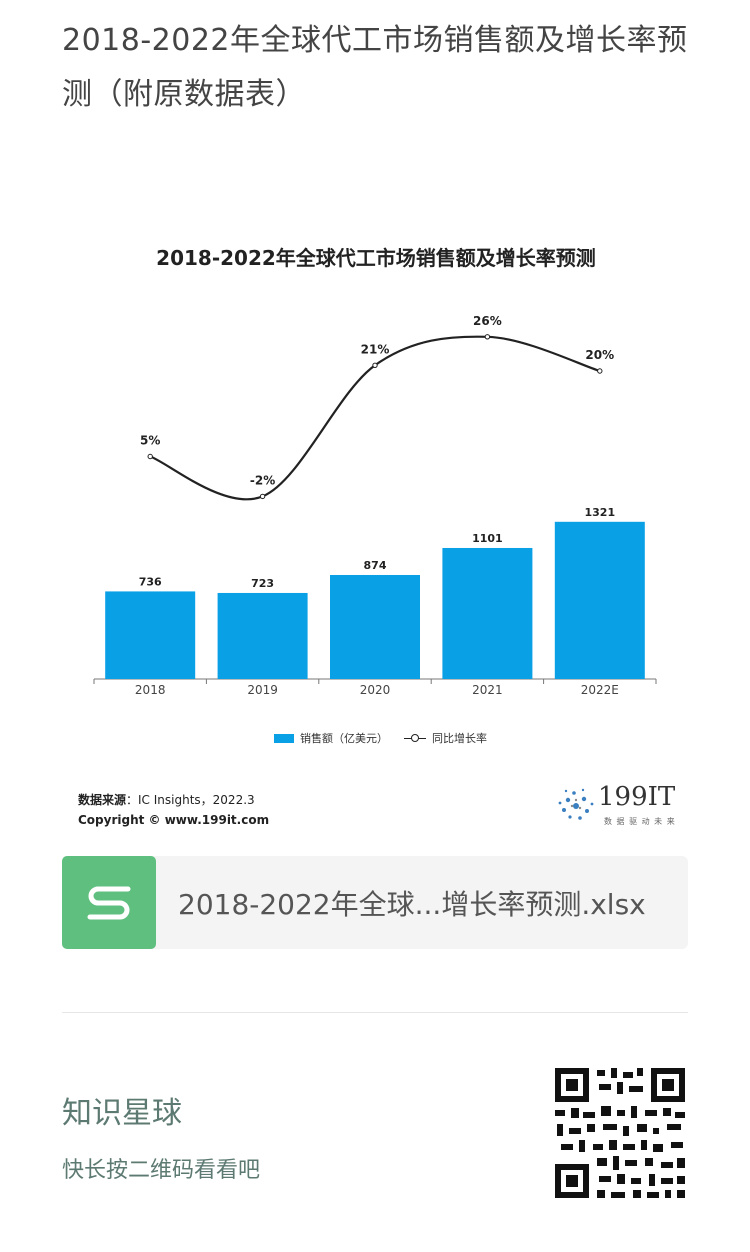 The height and width of the screenshot is (1252, 750). I want to click on bar-value-label: 1101, so click(487, 538).